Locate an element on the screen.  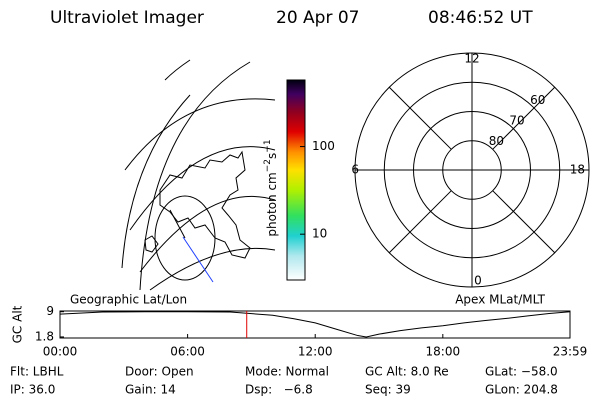
status-field: Mode: Normal is located at coordinates (287, 372).